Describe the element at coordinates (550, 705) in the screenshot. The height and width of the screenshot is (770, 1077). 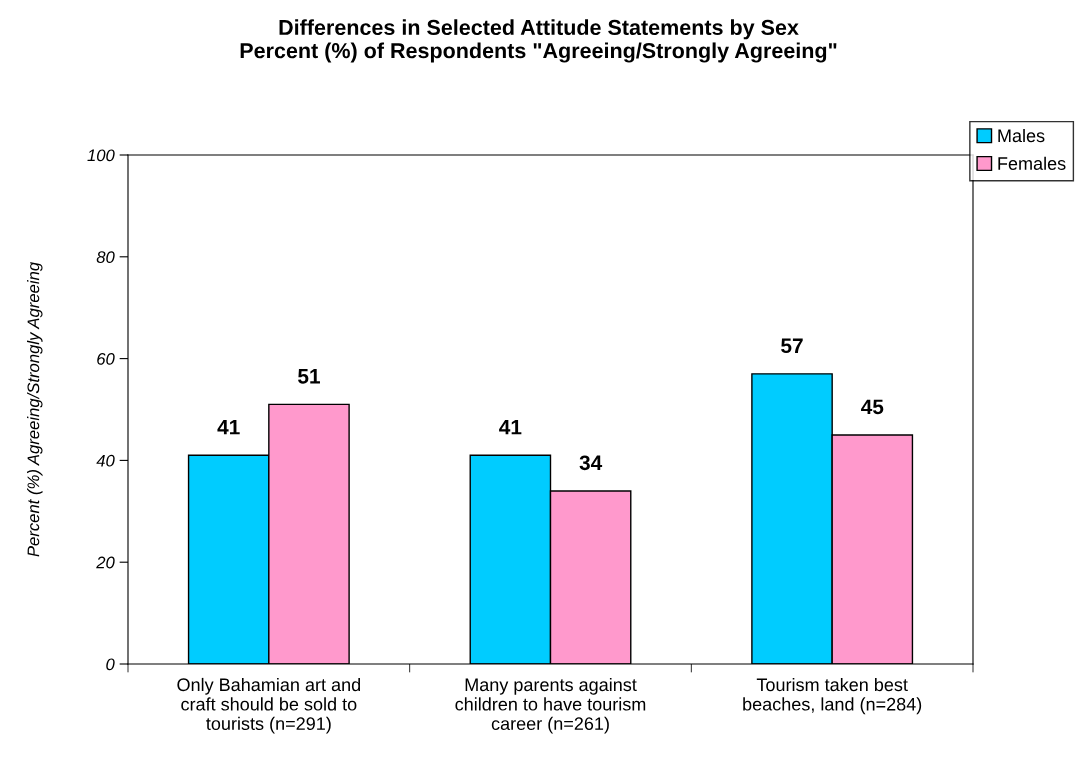
I see `x-tick-label: Many parents against children to have tourism career (n=261)` at that location.